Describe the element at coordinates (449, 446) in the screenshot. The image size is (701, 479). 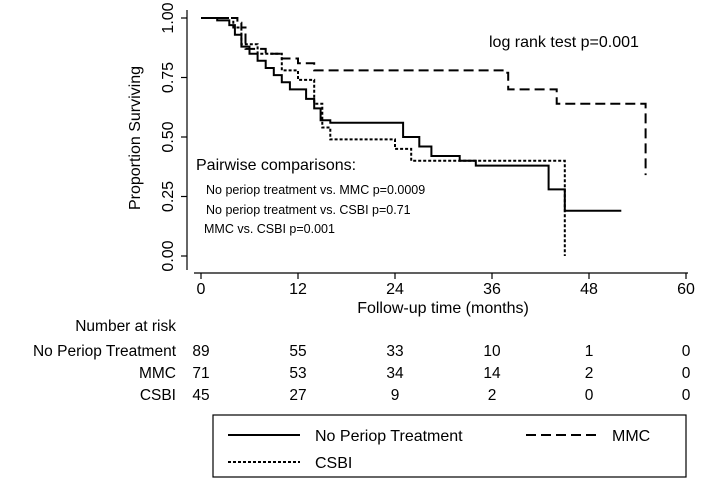
I see `legend-box` at that location.